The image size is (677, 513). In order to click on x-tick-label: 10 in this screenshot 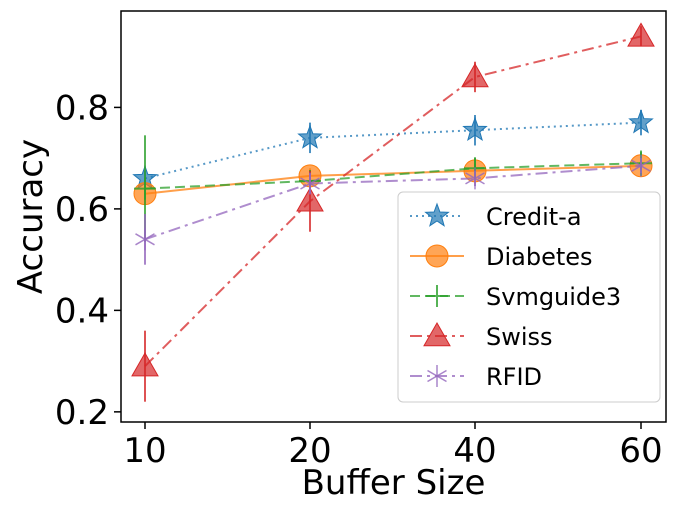, I will do `click(144, 451)`.